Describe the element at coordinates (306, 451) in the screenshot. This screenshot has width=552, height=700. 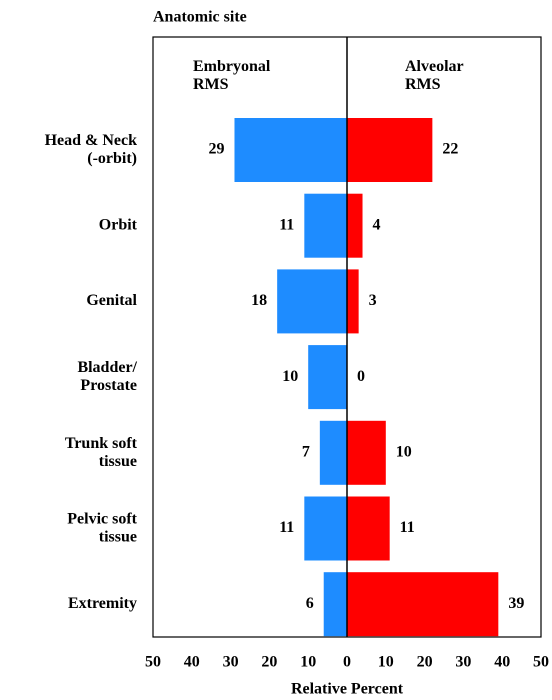
I see `value-label: 7` at that location.